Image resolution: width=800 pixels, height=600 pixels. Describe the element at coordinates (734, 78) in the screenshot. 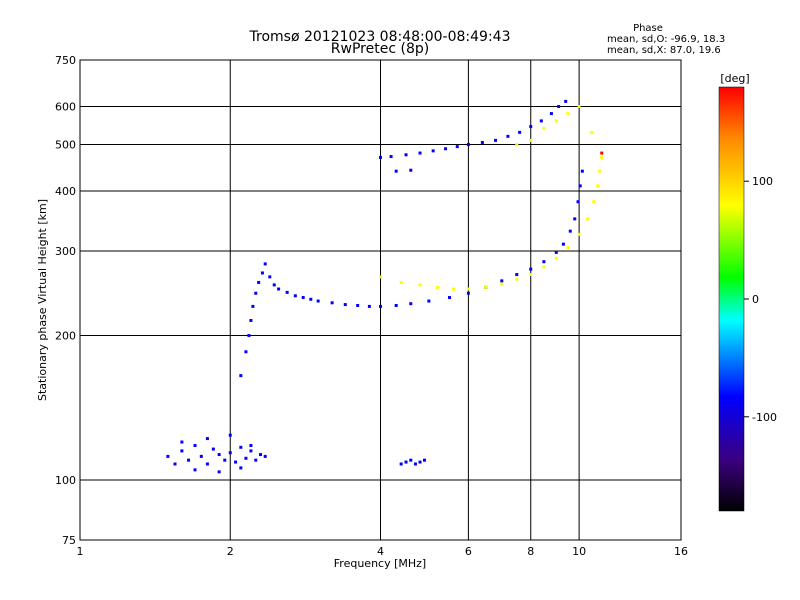

I see `colorbar-label: [deg]` at that location.